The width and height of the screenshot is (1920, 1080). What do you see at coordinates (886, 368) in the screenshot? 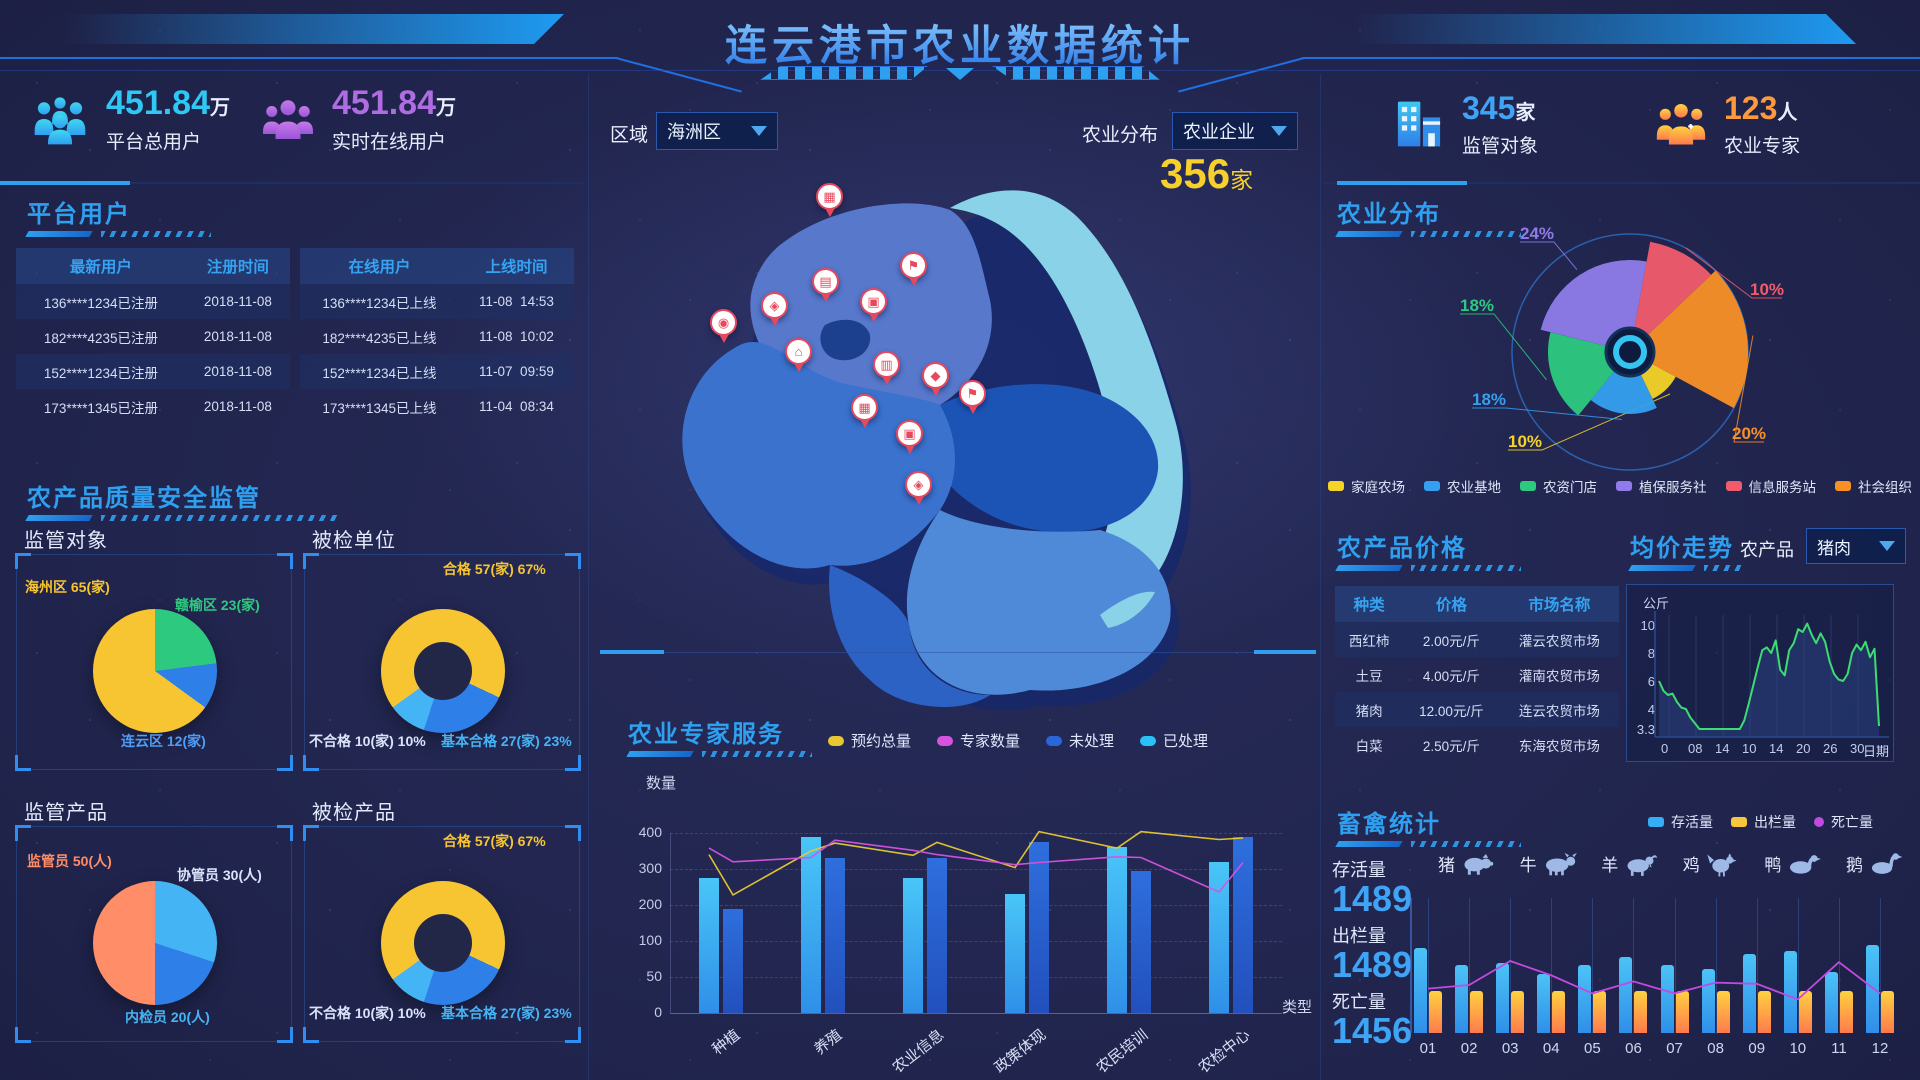
I see `map-marker: ▥` at bounding box center [886, 368].